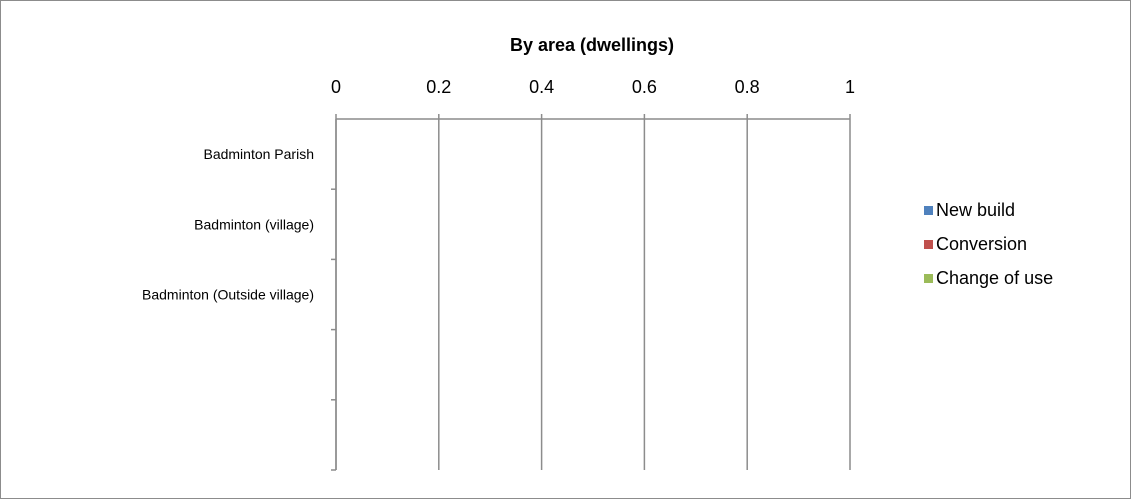  What do you see at coordinates (336, 87) in the screenshot?
I see `x-tick-label: 0` at bounding box center [336, 87].